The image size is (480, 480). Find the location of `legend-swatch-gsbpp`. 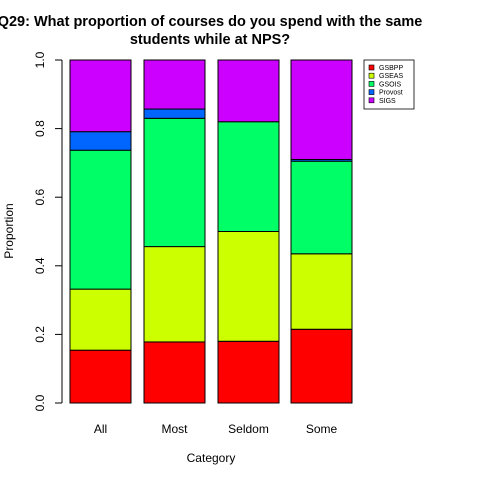

legend-swatch-gsbpp is located at coordinates (371, 67).